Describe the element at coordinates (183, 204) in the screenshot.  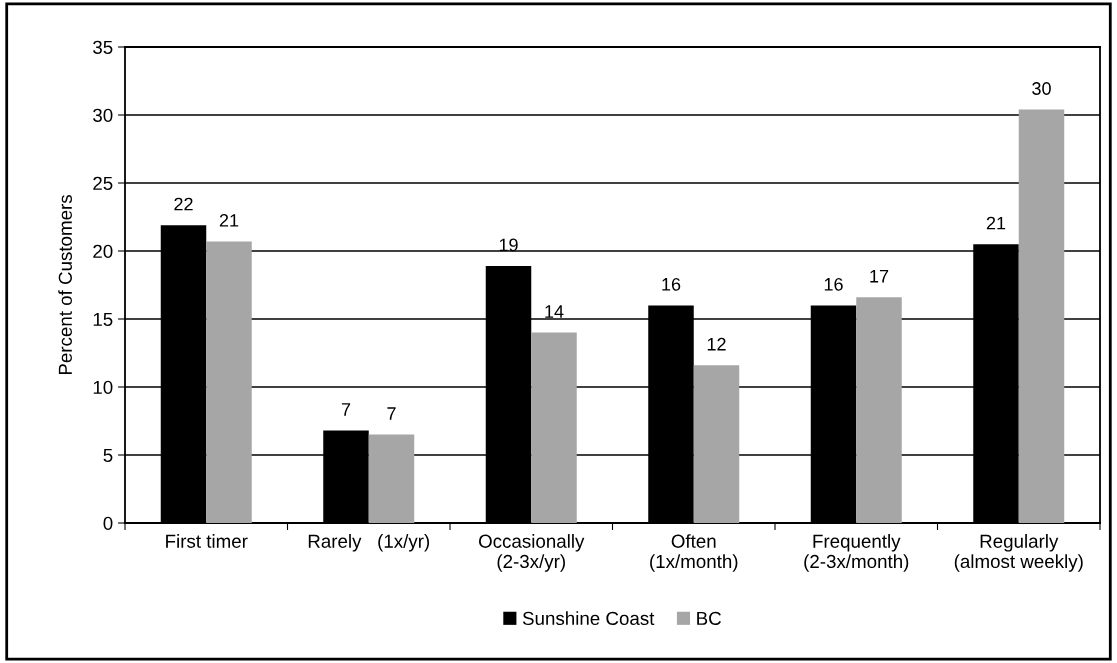
I see `data-label: 22` at that location.